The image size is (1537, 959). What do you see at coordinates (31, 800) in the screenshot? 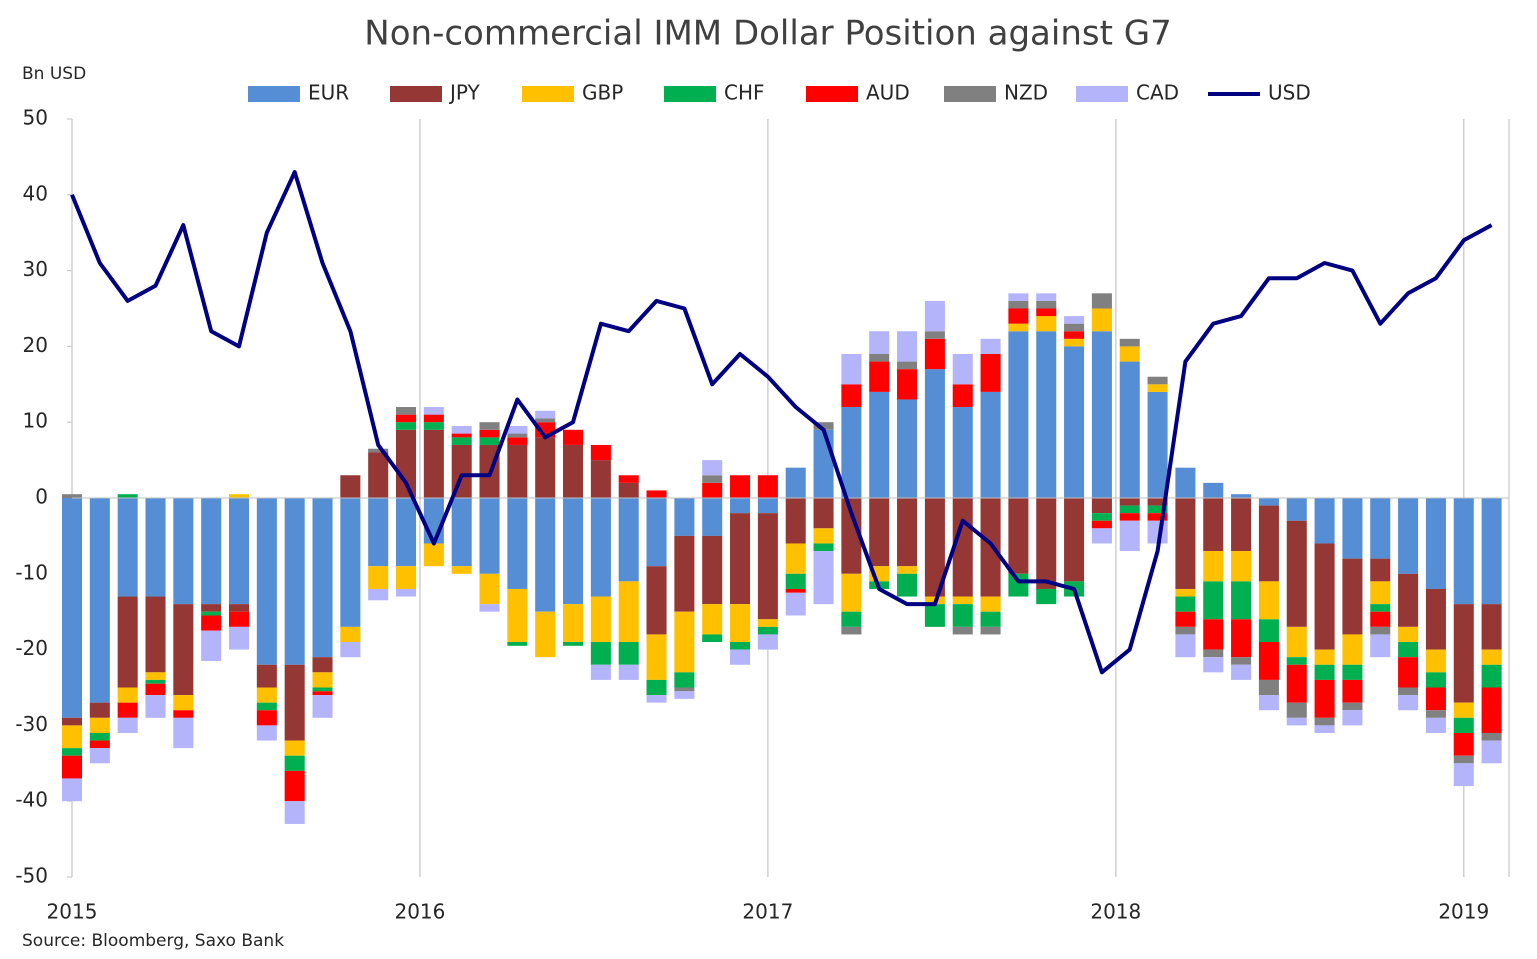
I see `y-tick-label: -40` at bounding box center [31, 800].